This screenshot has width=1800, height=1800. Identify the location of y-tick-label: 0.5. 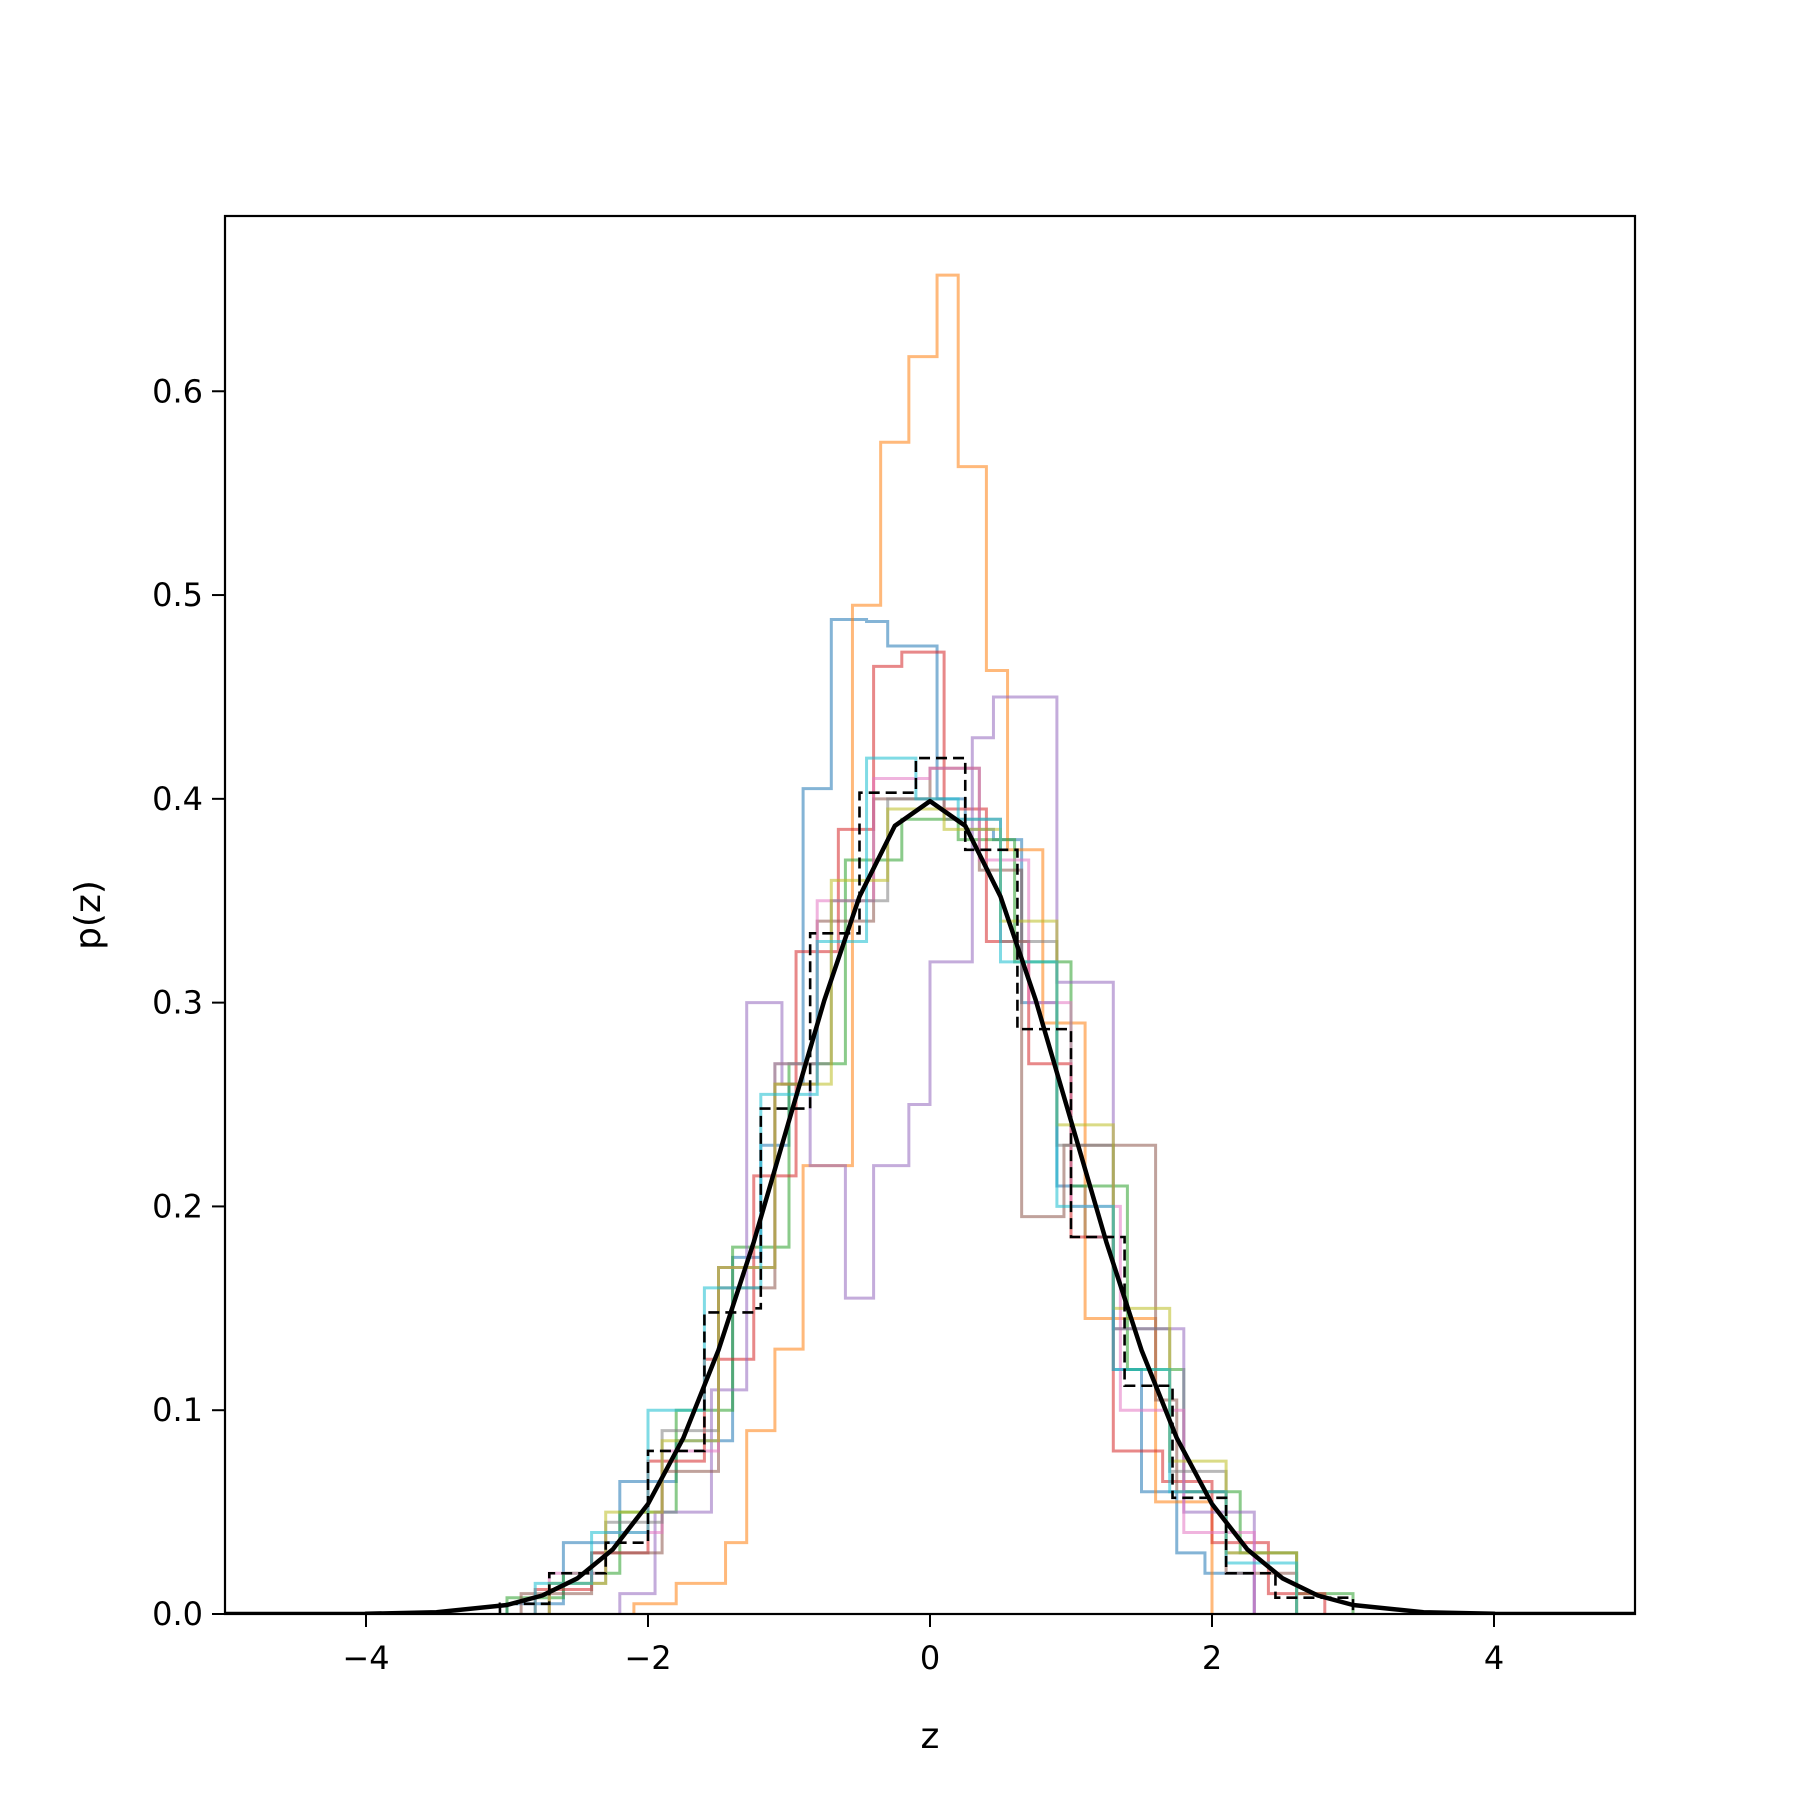
(177, 595).